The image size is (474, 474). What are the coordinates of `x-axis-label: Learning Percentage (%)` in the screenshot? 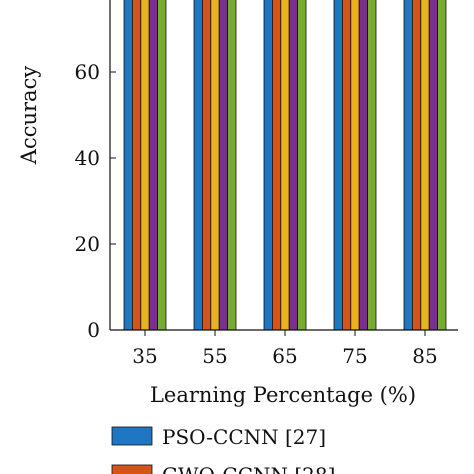 It's located at (283, 395).